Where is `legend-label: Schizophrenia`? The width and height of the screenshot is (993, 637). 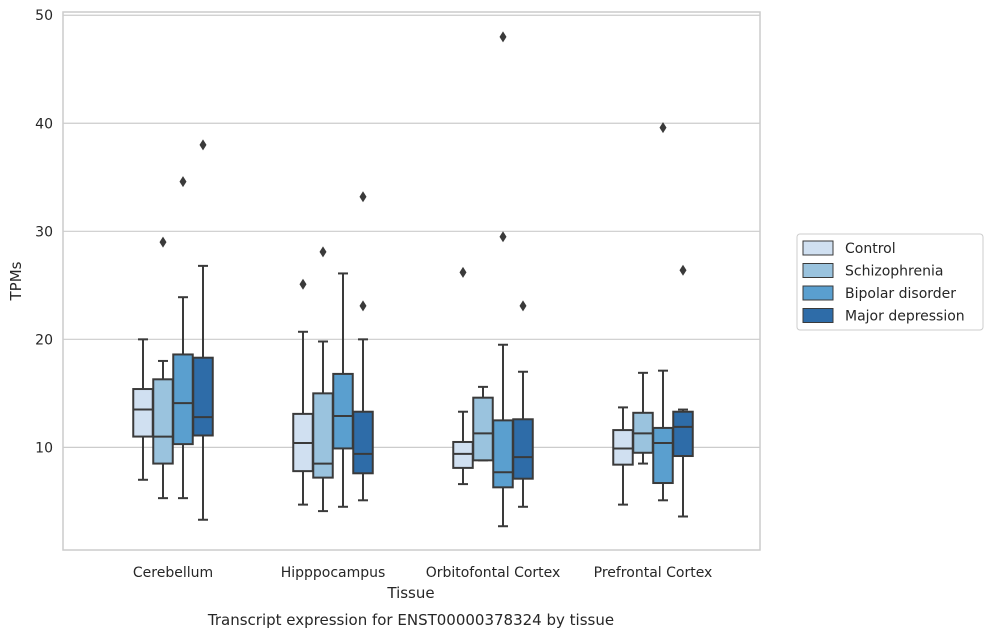
legend-label: Schizophrenia is located at coordinates (894, 272).